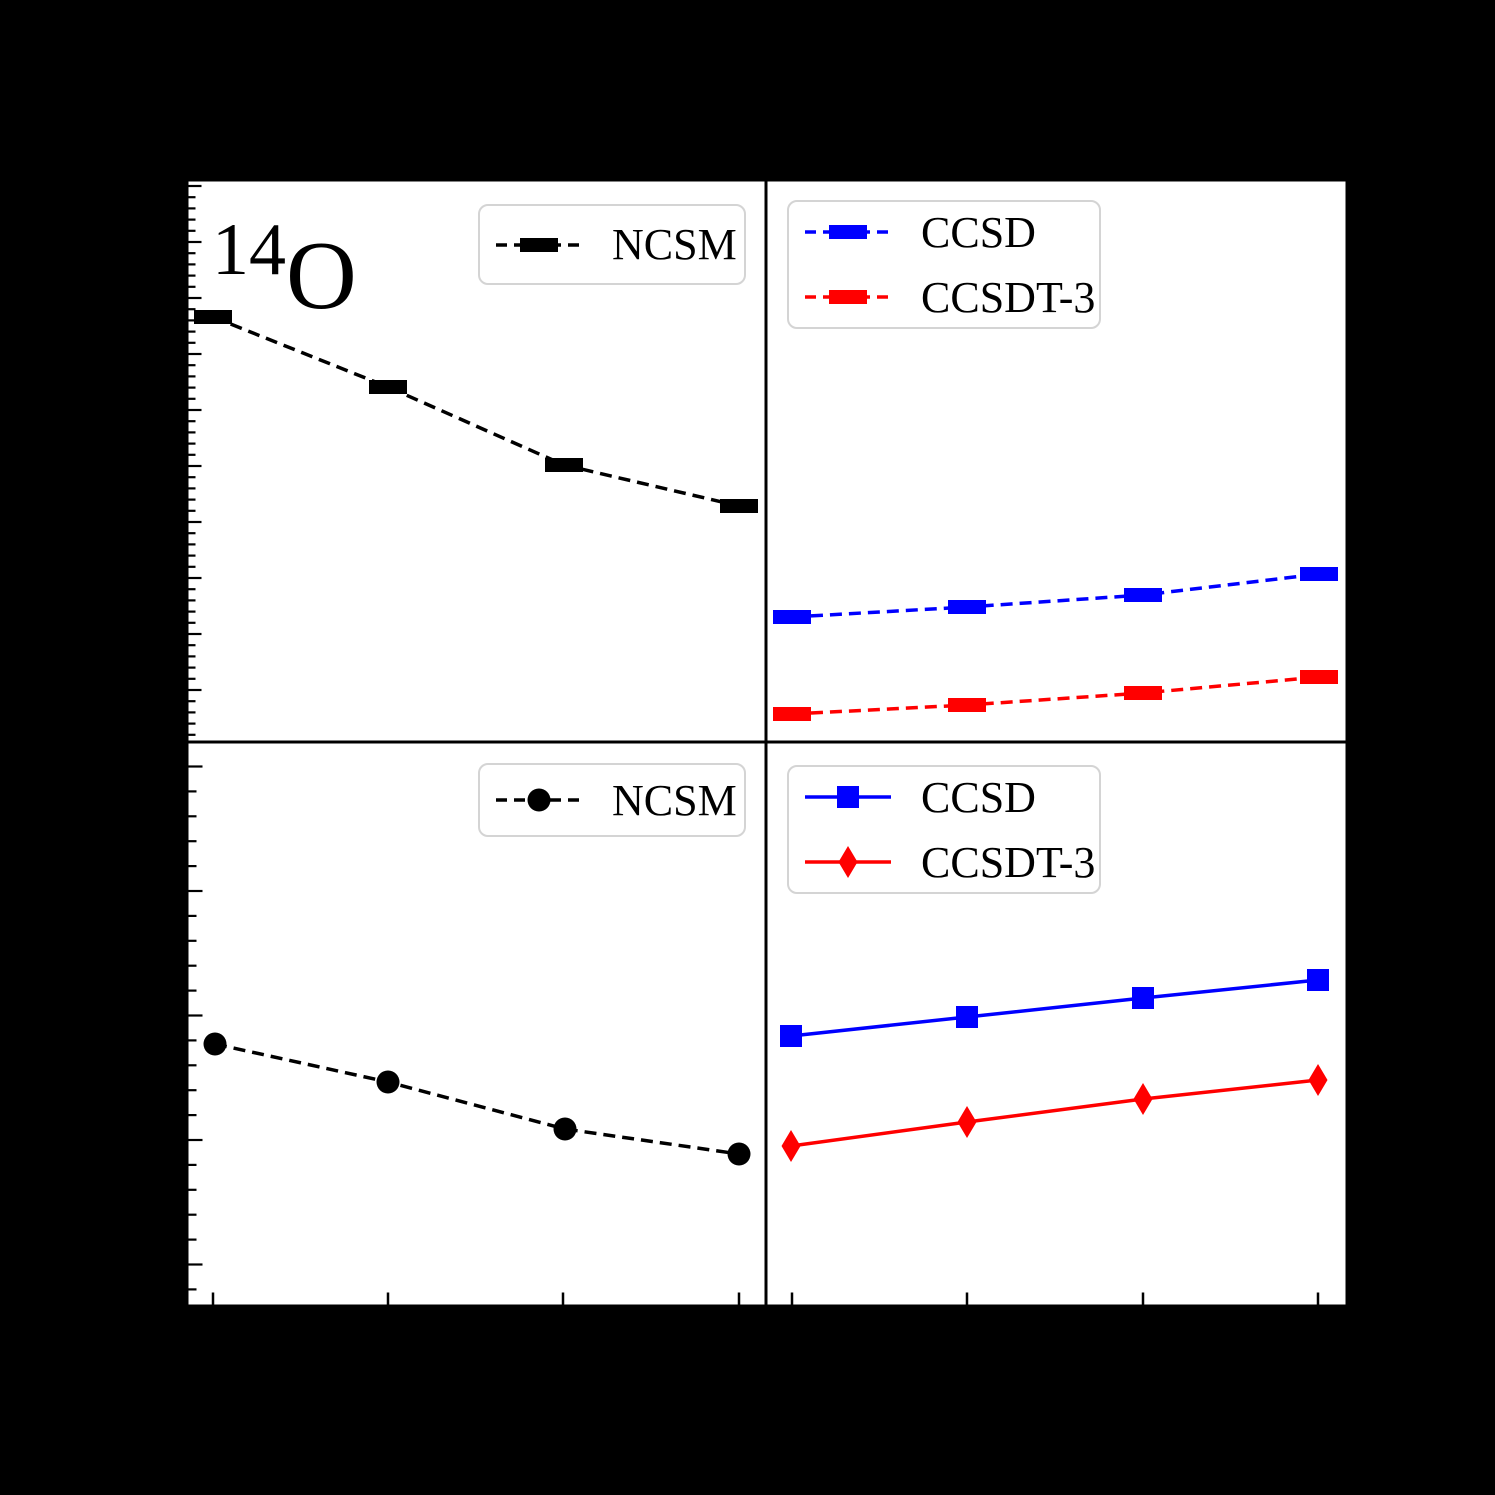 This screenshot has width=1495, height=1495. What do you see at coordinates (321, 276) in the screenshot?
I see `isotope-element-symbol: O` at bounding box center [321, 276].